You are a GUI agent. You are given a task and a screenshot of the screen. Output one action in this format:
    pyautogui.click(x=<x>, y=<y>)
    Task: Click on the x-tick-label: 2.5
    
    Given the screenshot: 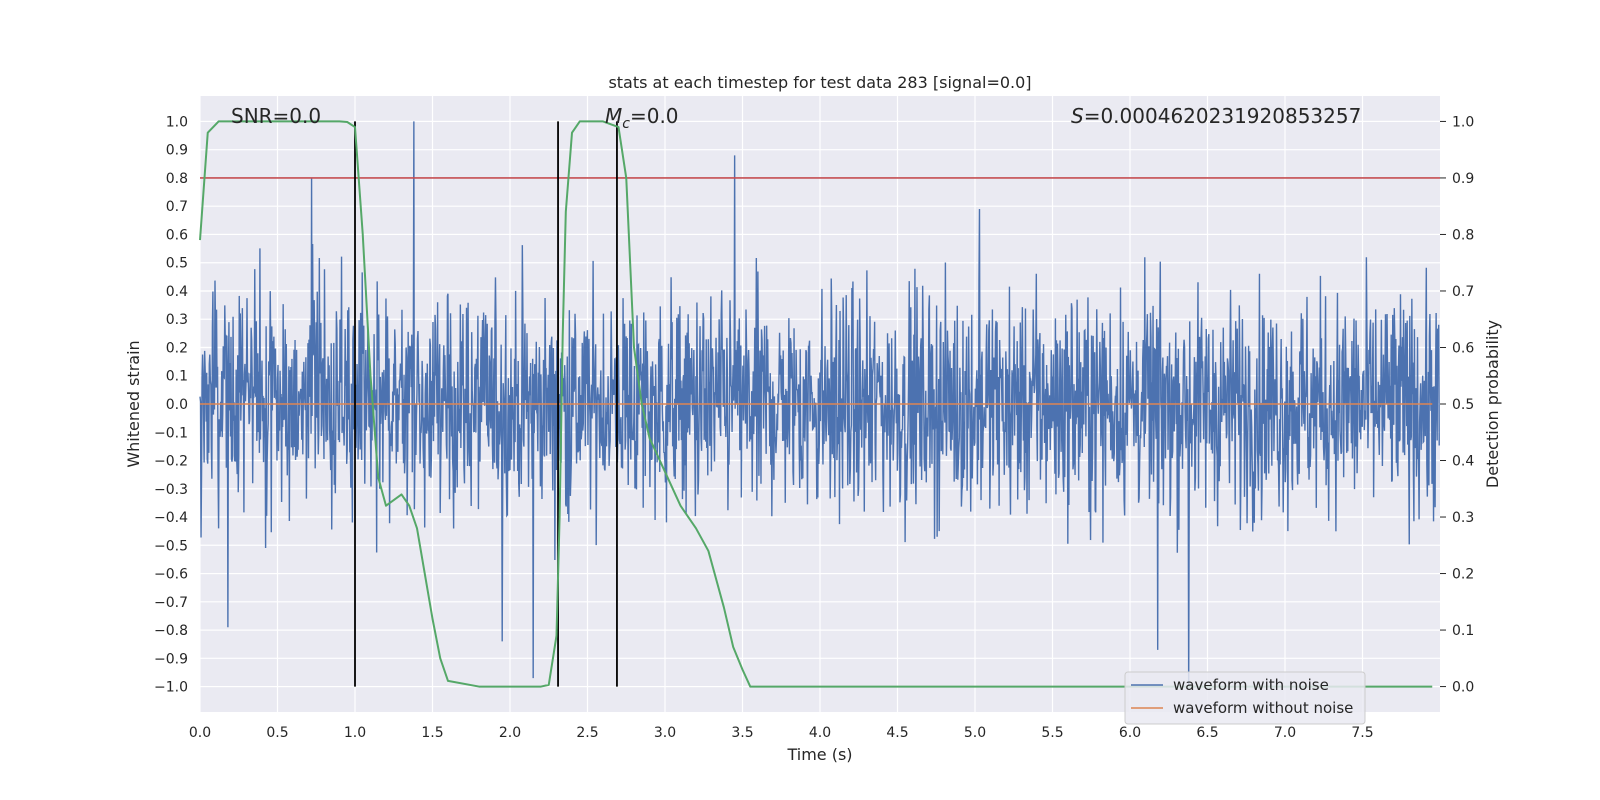 What is the action you would take?
    pyautogui.click(x=587, y=733)
    